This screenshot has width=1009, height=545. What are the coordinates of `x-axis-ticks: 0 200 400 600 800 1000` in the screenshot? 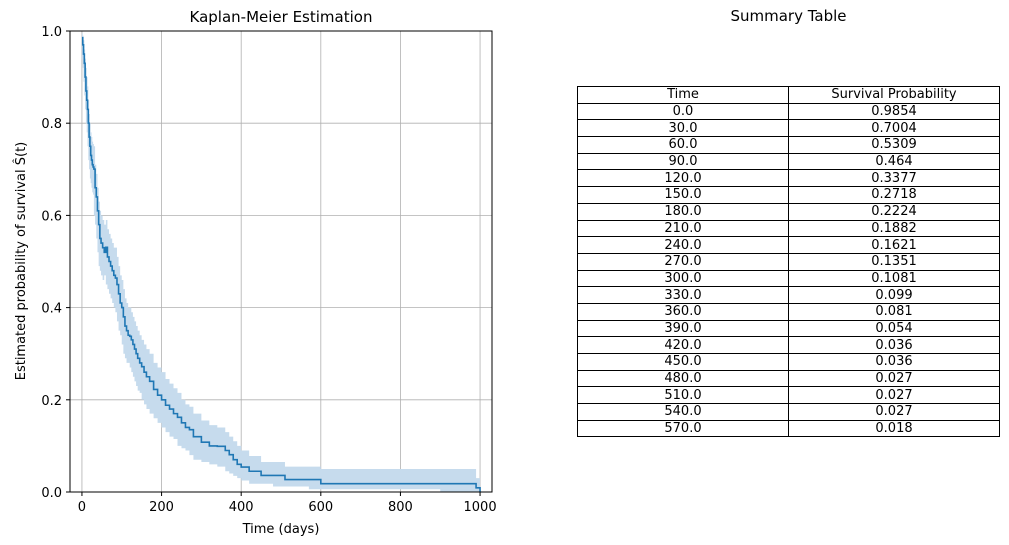 It's located at (287, 503).